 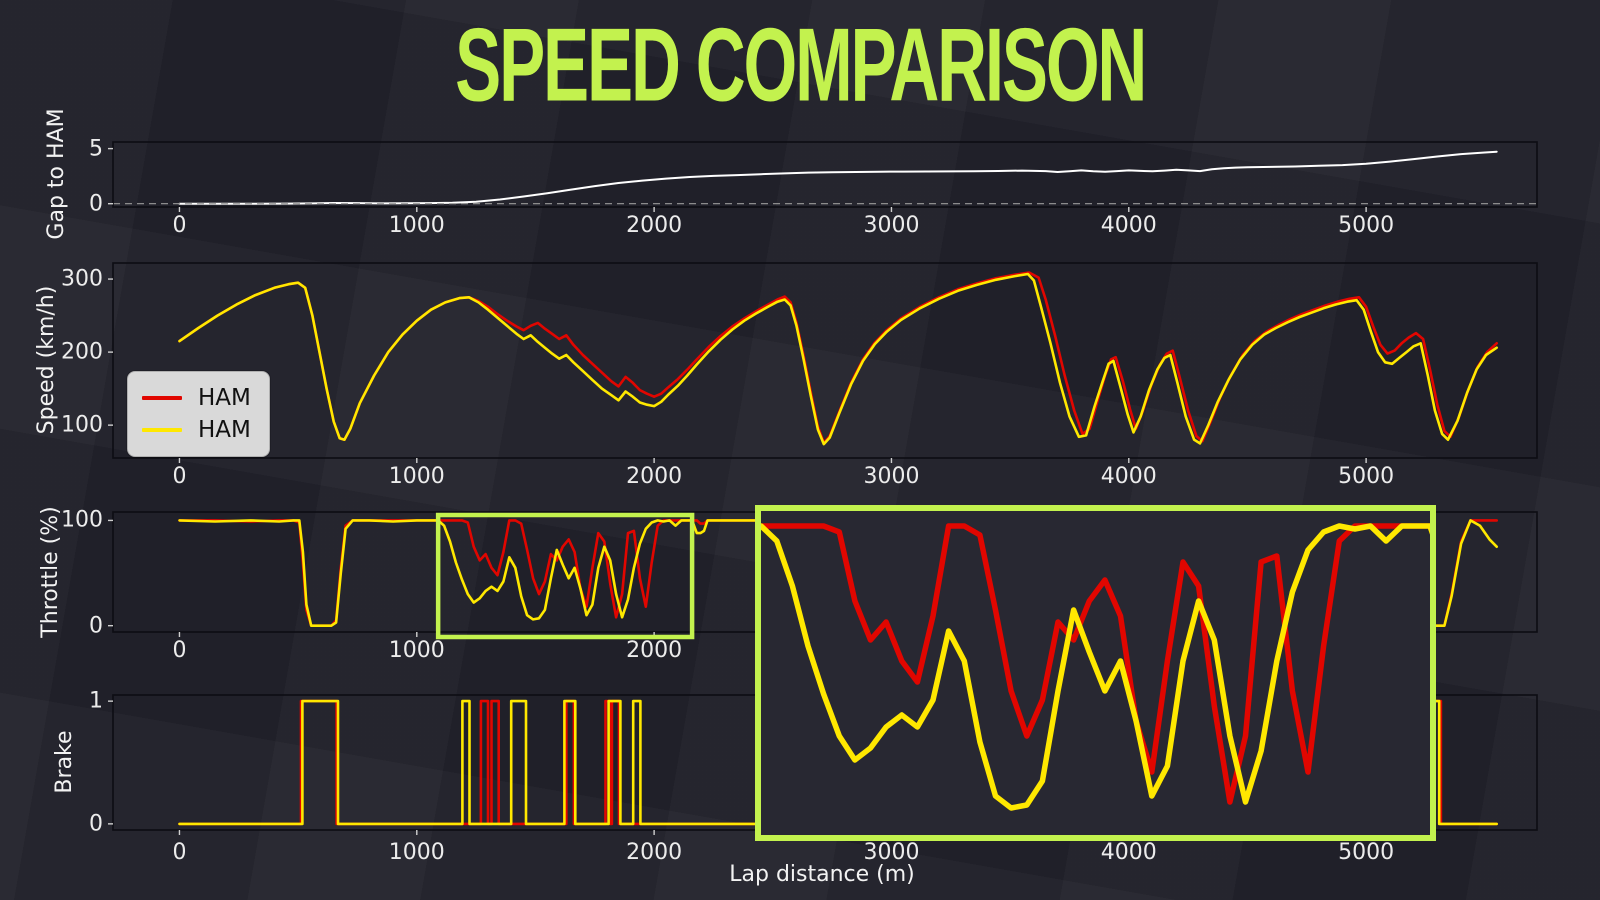 What do you see at coordinates (64, 762) in the screenshot?
I see `brake-ylabel: Brake` at bounding box center [64, 762].